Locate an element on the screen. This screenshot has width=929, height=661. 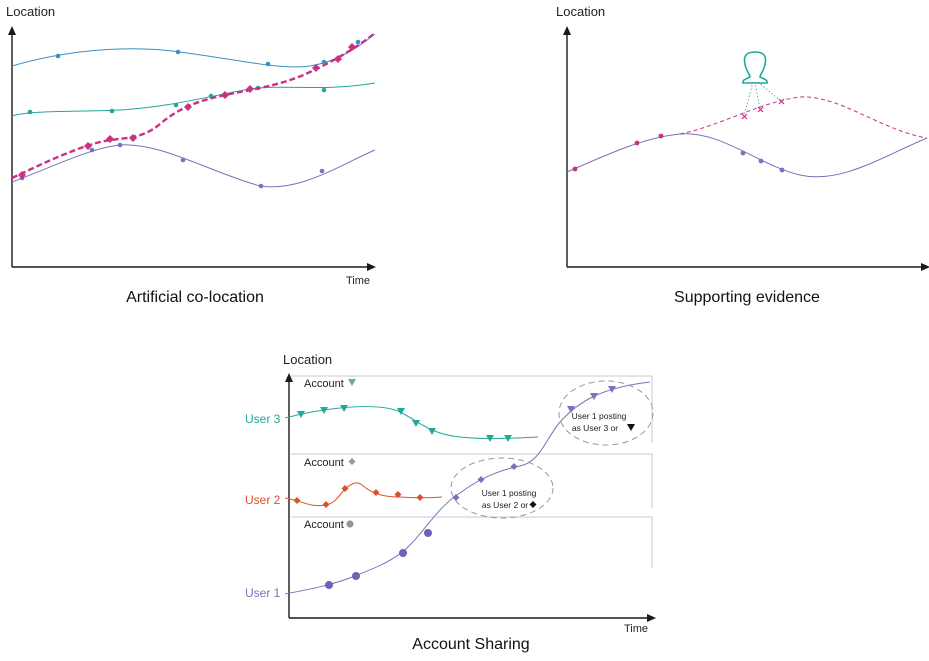
panel-b-magenta-points is located at coordinates (618, 152).